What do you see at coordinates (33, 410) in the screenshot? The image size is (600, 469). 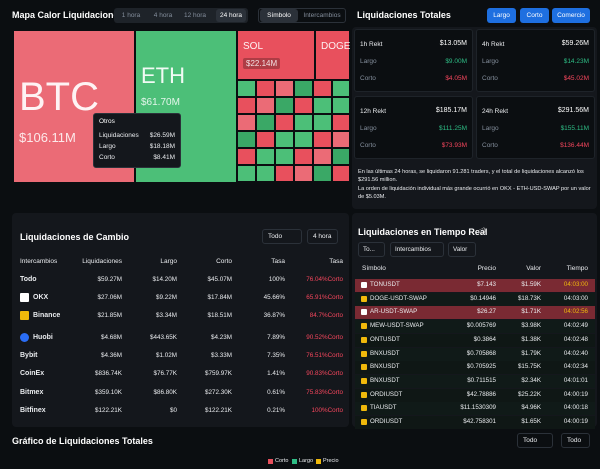 I see `exchange-name: Bitfinex` at bounding box center [33, 410].